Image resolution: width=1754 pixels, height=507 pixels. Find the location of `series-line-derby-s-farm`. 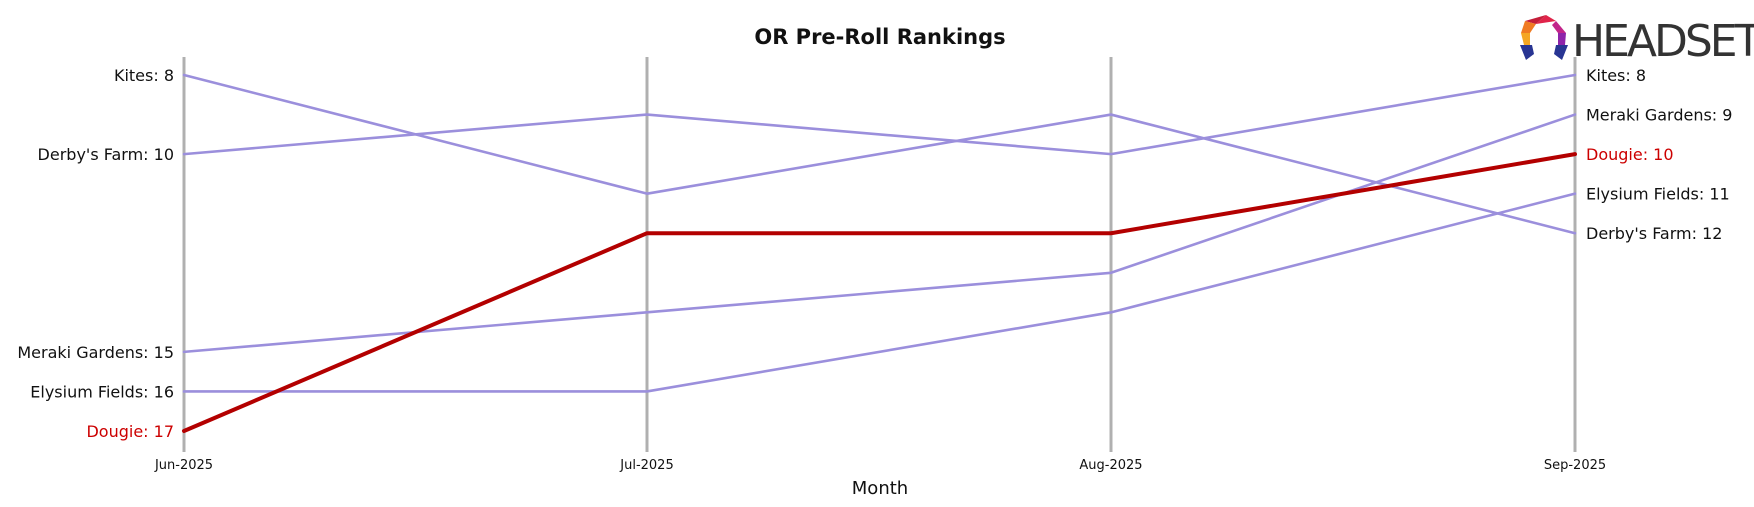

series-line-derby-s-farm is located at coordinates (879, 114).